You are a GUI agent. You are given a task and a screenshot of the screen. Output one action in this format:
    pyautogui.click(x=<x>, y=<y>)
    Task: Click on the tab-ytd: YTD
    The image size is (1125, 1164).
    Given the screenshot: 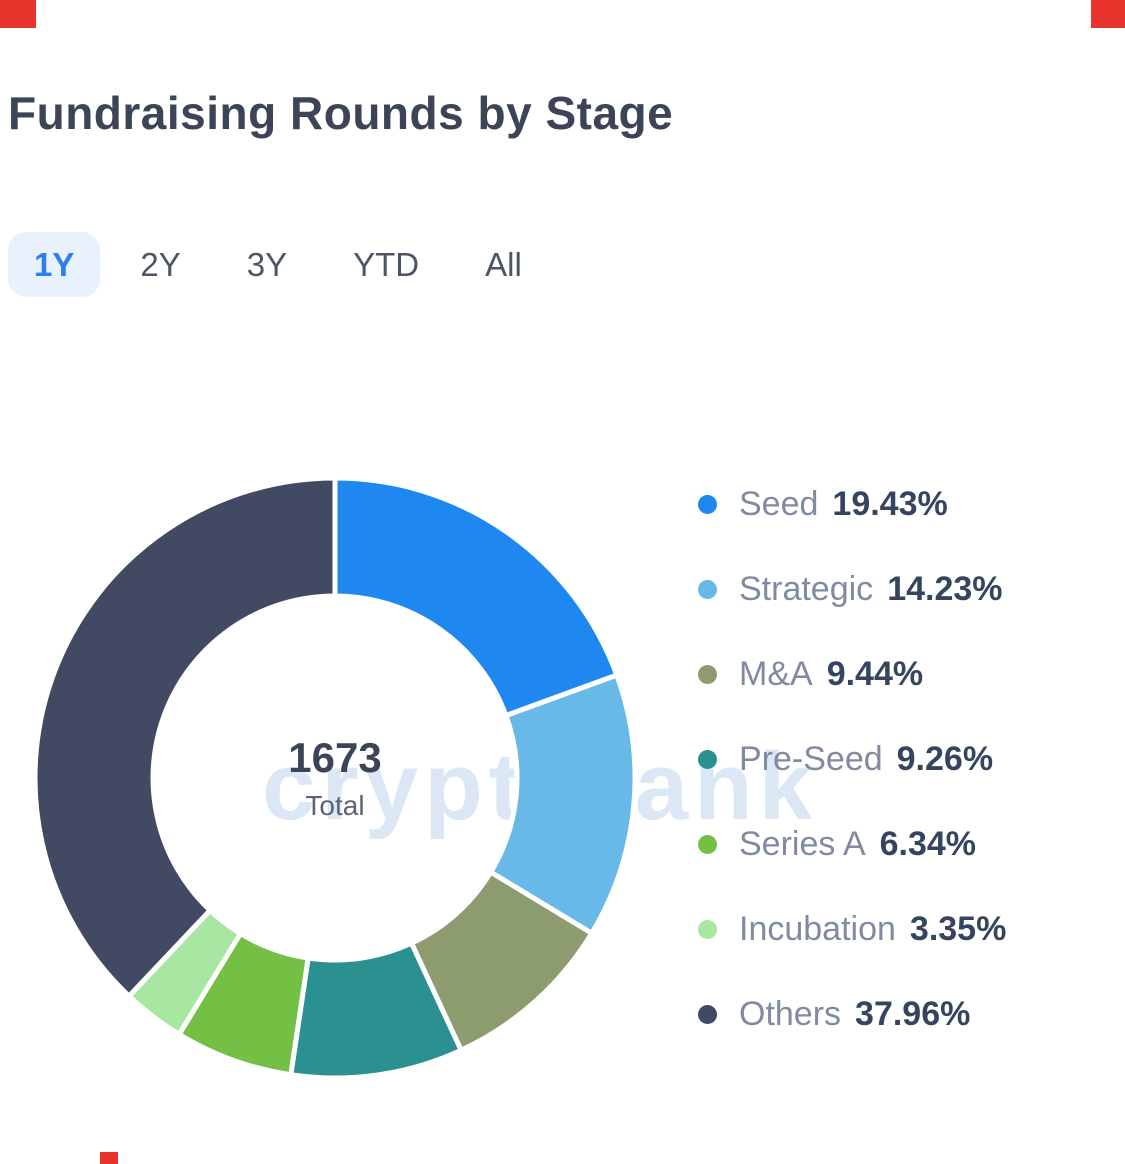 What is the action you would take?
    pyautogui.click(x=386, y=264)
    